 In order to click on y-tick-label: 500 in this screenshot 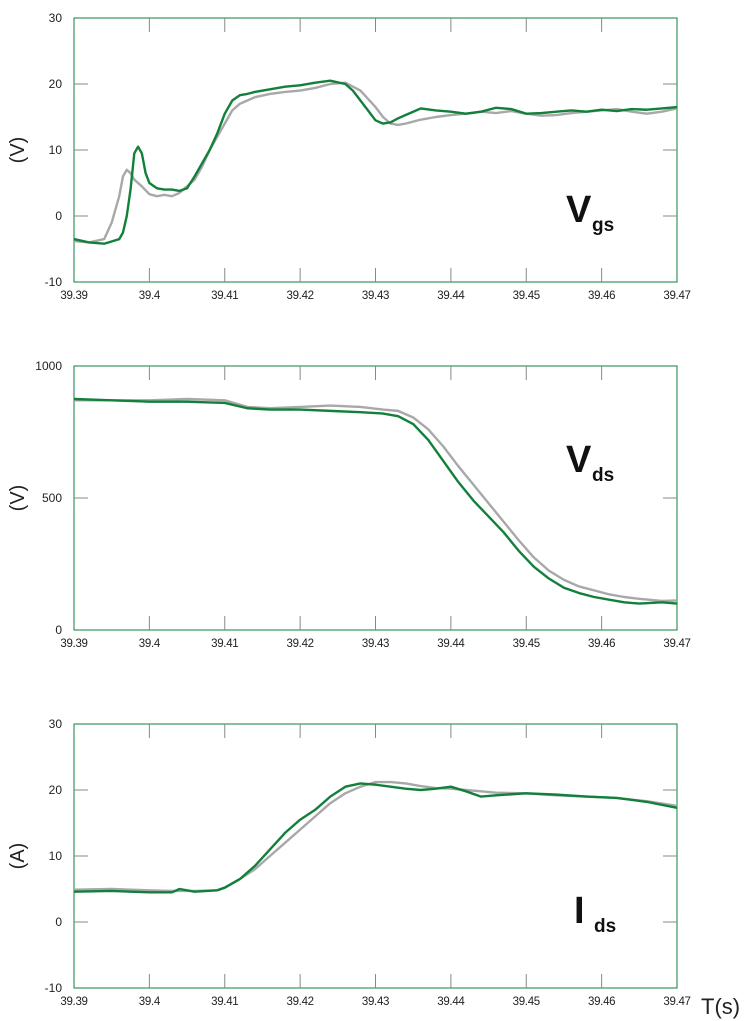, I will do `click(52, 498)`.